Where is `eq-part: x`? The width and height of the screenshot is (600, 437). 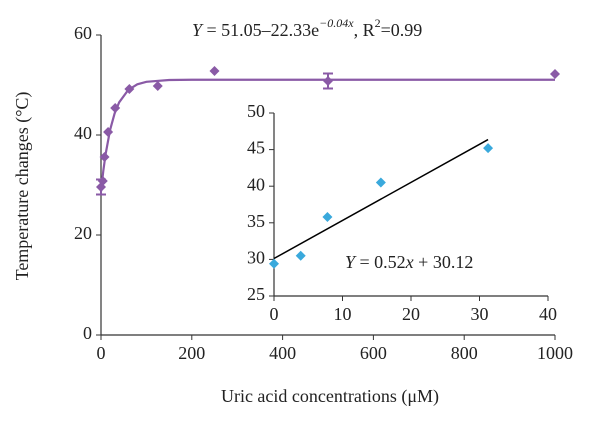
eq-part: x is located at coordinates (409, 262).